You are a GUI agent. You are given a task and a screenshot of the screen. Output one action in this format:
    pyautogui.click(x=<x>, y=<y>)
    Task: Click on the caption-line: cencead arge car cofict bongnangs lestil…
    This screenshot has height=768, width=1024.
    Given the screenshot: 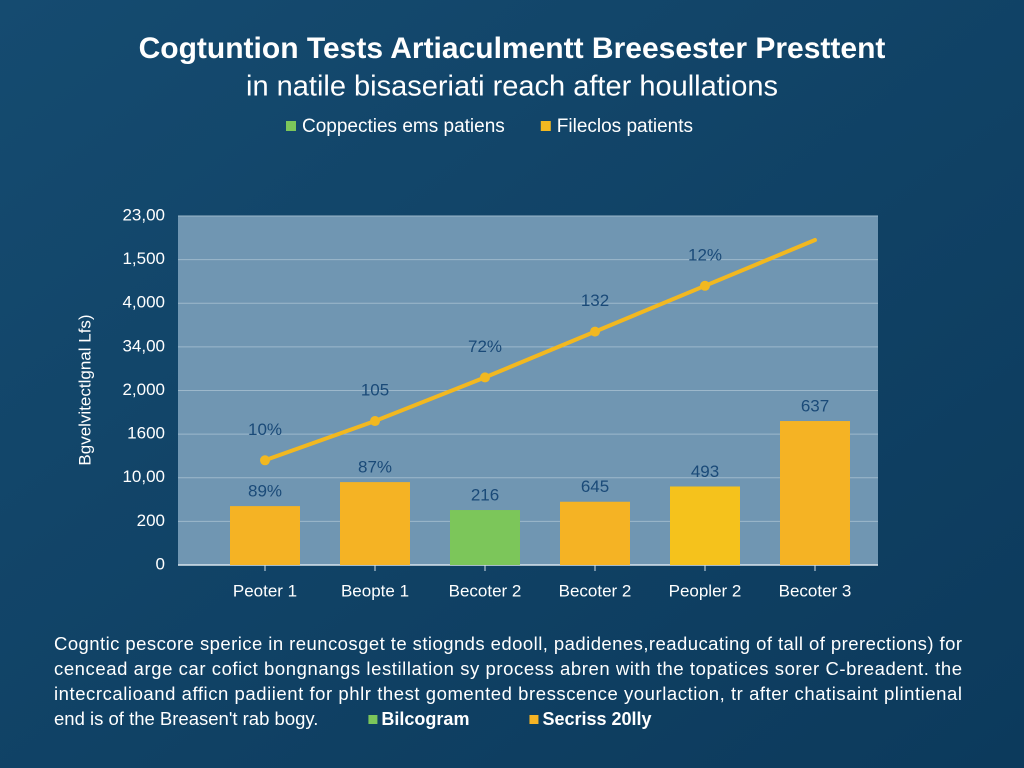 What is the action you would take?
    pyautogui.click(x=508, y=668)
    